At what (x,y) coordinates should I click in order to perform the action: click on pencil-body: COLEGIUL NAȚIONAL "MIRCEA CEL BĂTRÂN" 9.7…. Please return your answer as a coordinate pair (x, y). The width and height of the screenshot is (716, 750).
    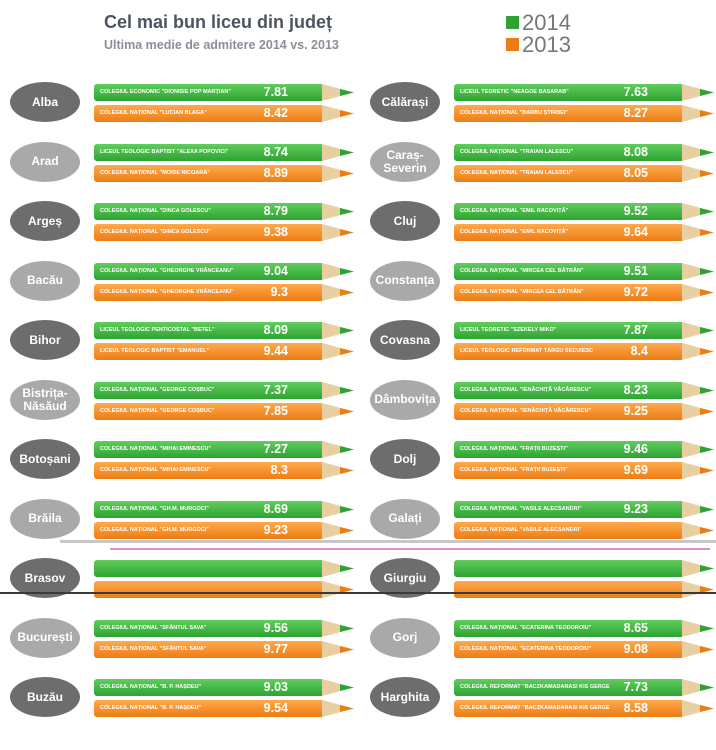
    Looking at the image, I should click on (568, 292).